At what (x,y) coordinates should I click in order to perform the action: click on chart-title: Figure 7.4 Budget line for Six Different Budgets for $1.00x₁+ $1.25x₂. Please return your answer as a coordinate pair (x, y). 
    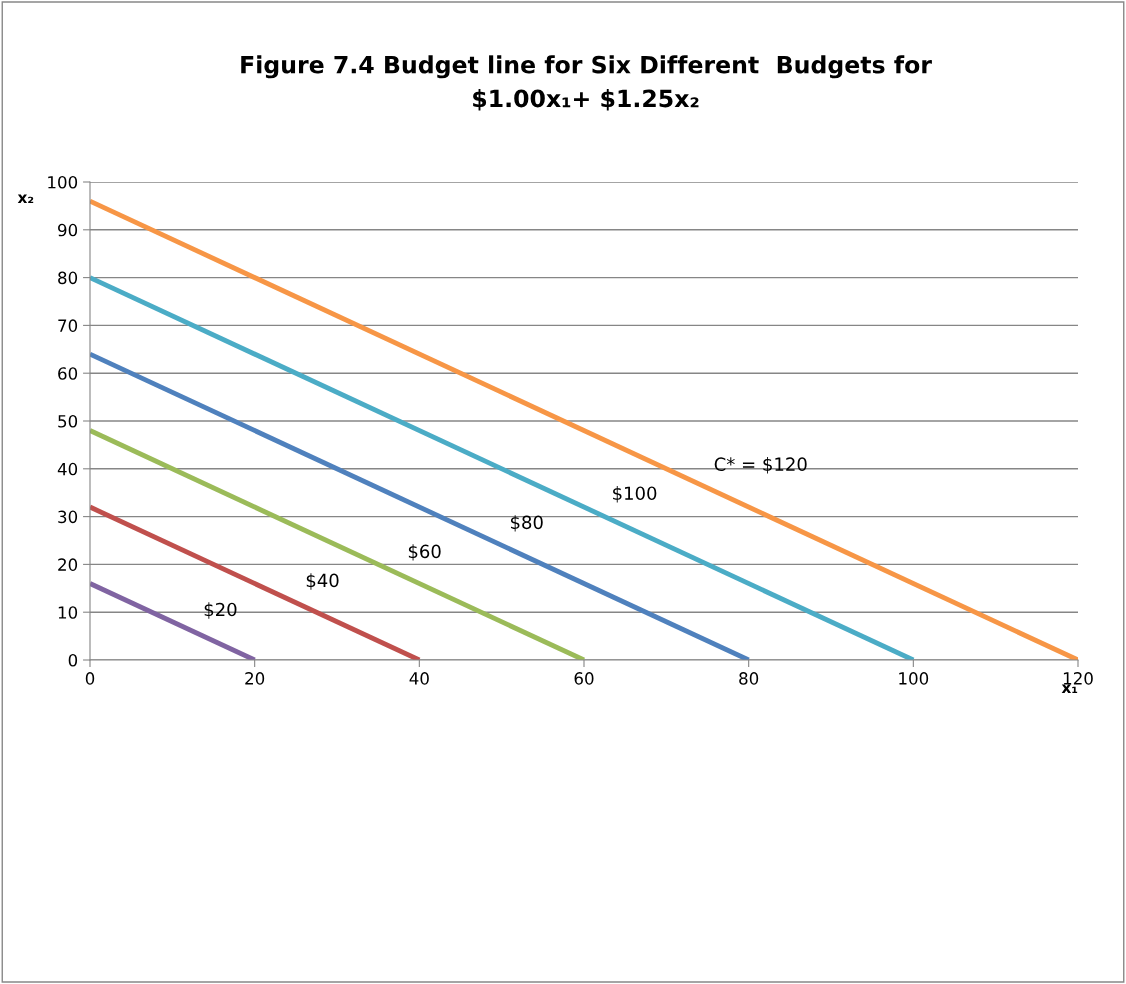
    Looking at the image, I should click on (586, 83).